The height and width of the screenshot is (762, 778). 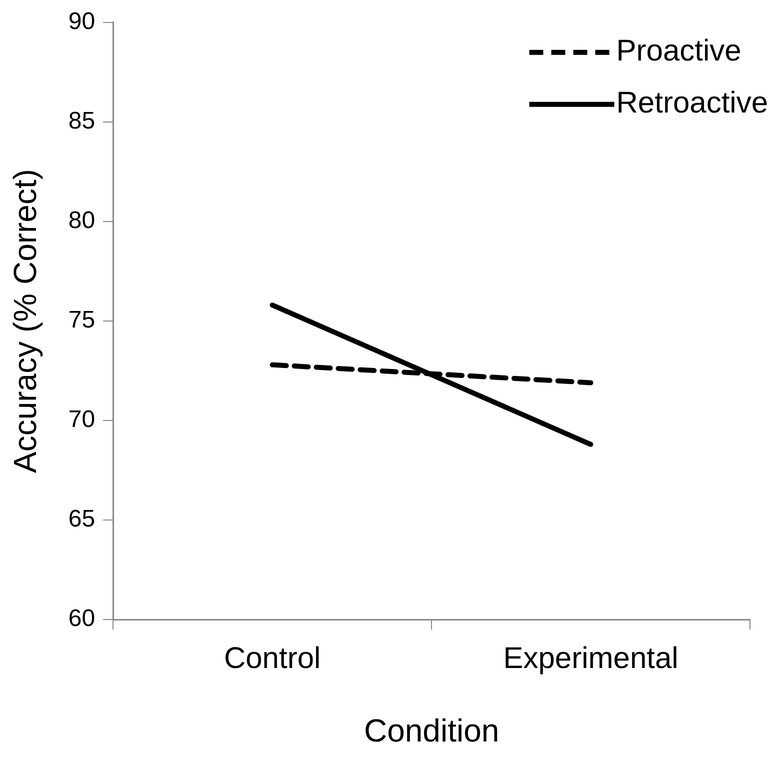 What do you see at coordinates (272, 658) in the screenshot?
I see `x-tick-label: Control` at bounding box center [272, 658].